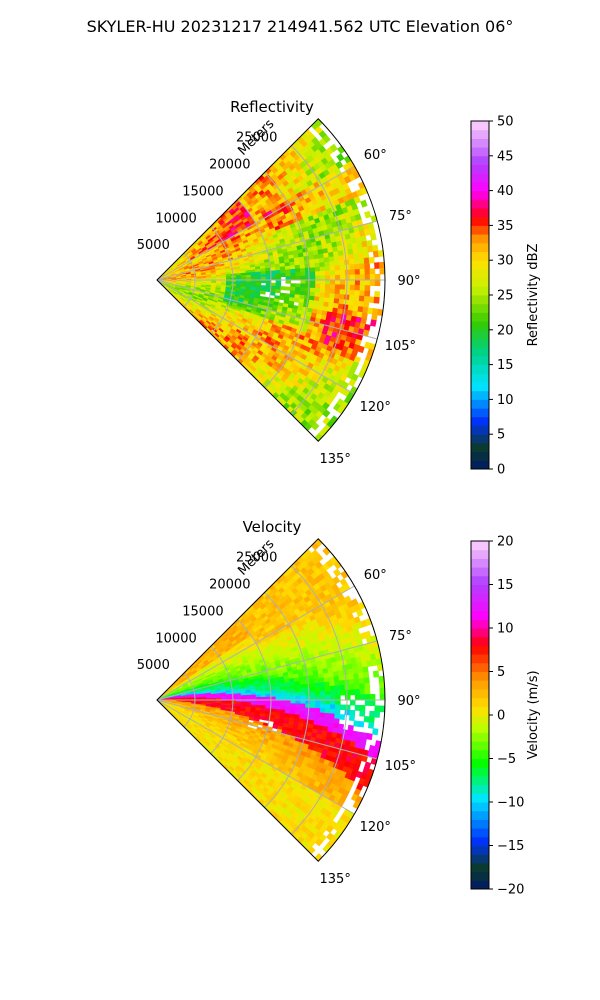 Image resolution: width=600 pixels, height=1000 pixels. Describe the element at coordinates (408, 281) in the screenshot. I see `azimuth-tick-label: 90°` at that location.